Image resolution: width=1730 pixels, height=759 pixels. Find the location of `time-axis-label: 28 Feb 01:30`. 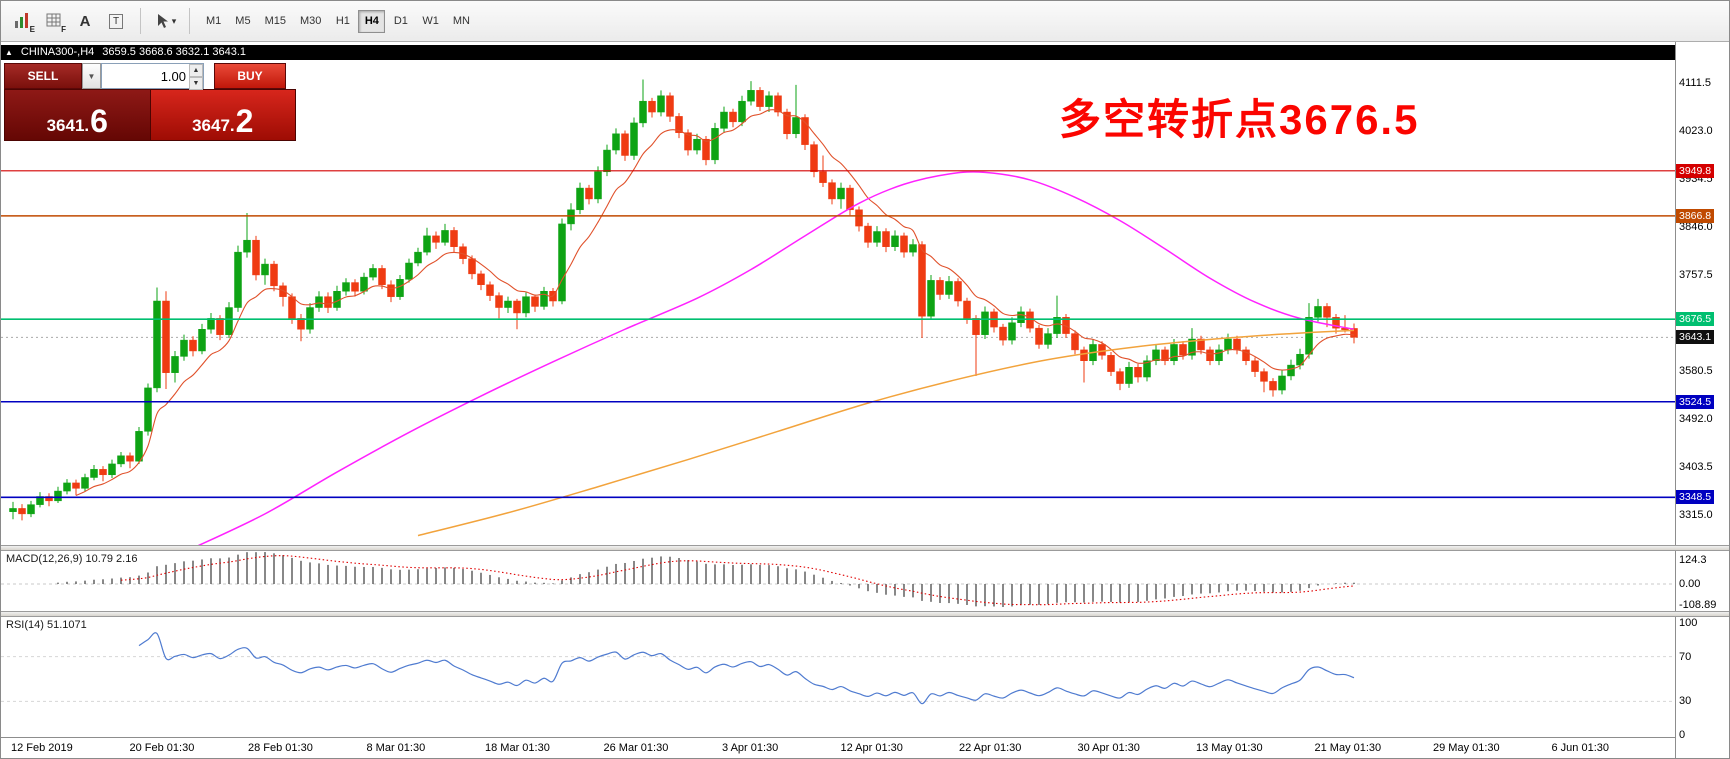

time-axis-label: 28 Feb 01:30 is located at coordinates (280, 748).